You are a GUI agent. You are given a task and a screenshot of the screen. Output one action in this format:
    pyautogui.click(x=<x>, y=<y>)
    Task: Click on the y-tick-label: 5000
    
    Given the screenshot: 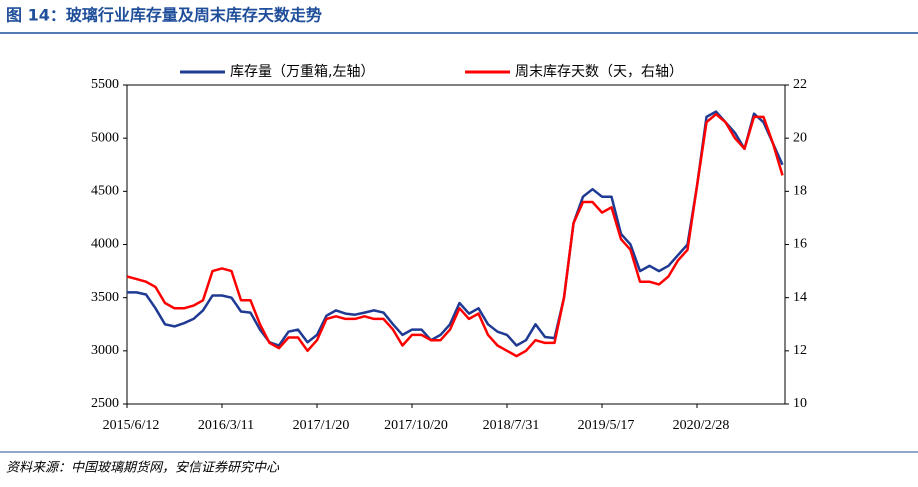 What is the action you would take?
    pyautogui.click(x=105, y=137)
    